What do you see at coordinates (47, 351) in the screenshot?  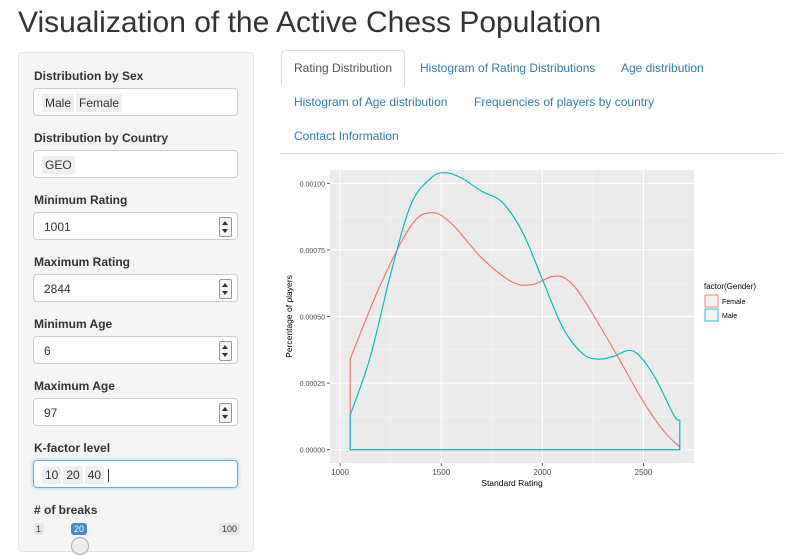 I see `min-age-value: 6` at bounding box center [47, 351].